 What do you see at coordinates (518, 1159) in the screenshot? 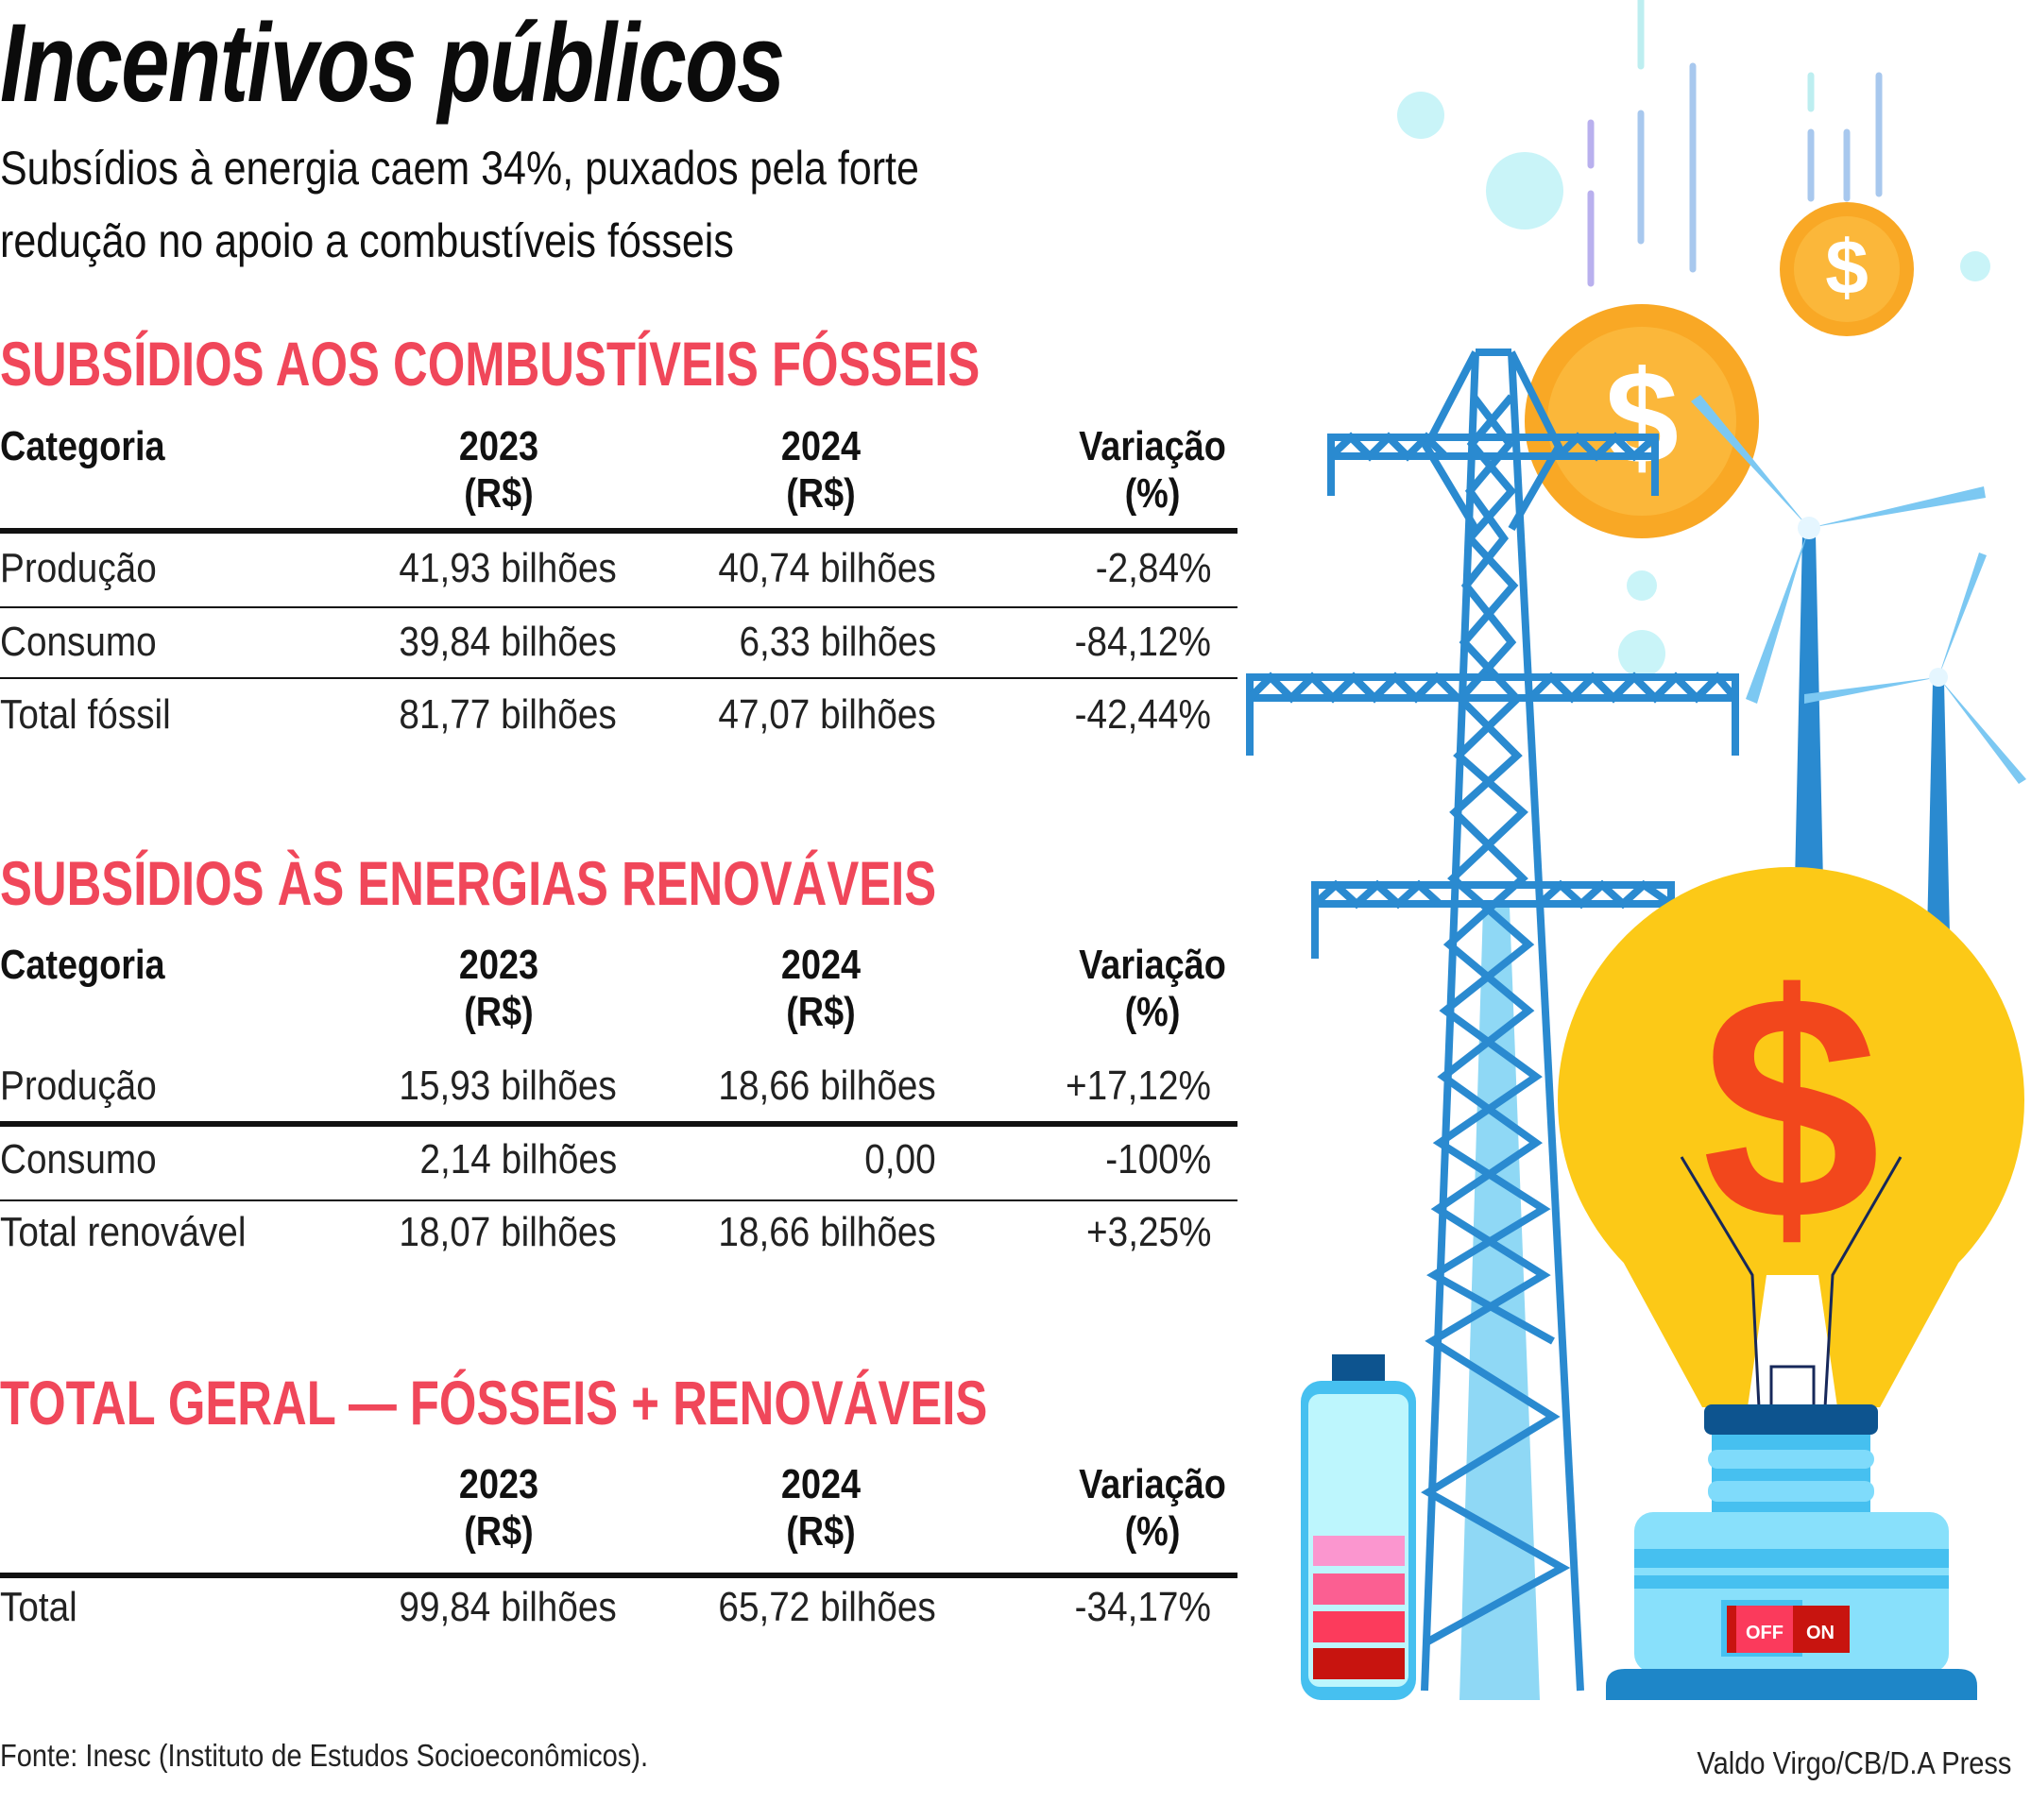
I see `cell-2023: 2,14 bilhões` at bounding box center [518, 1159].